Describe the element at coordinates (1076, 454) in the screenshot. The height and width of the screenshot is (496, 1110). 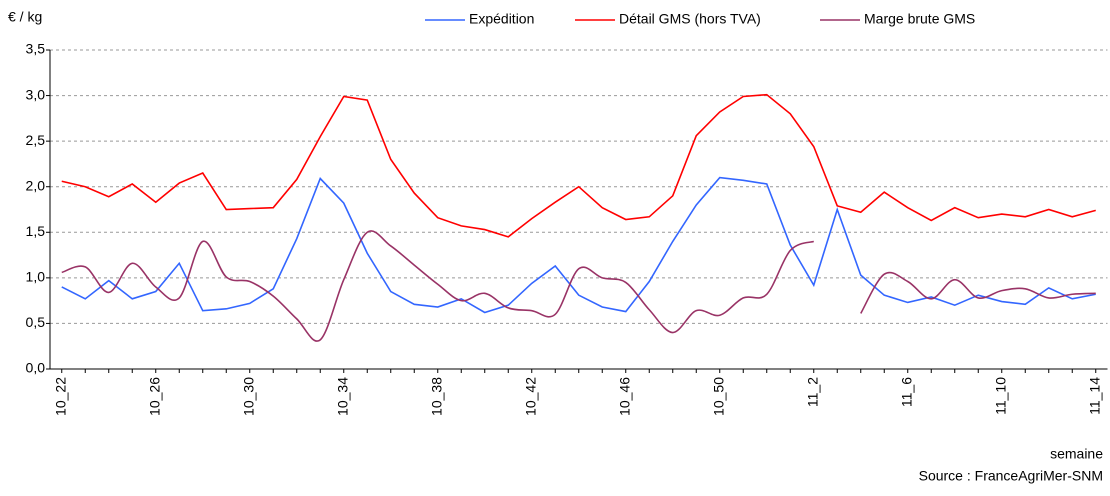
I see `x-axis-label: semaine` at that location.